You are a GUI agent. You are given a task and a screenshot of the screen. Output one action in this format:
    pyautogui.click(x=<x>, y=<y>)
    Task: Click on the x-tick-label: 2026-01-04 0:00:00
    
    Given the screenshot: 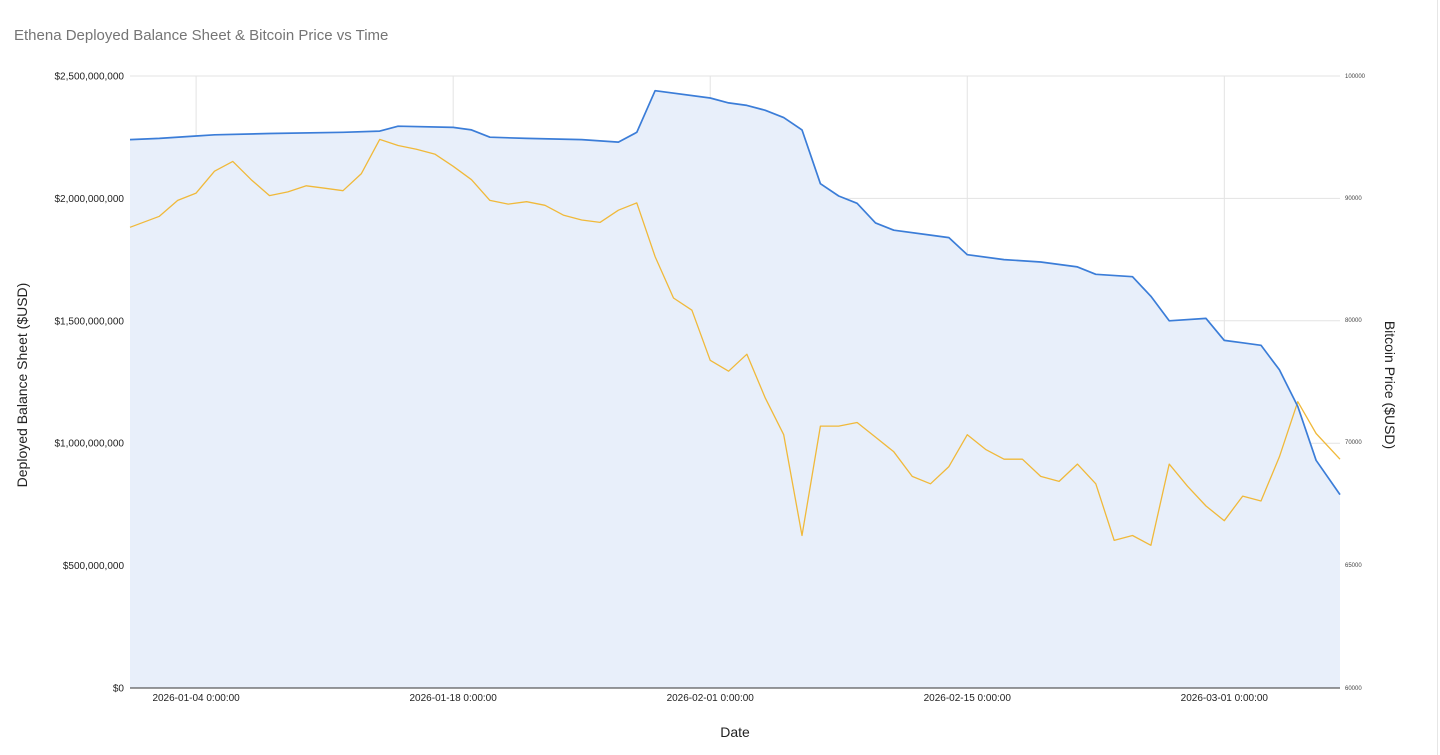 What is the action you would take?
    pyautogui.click(x=196, y=698)
    